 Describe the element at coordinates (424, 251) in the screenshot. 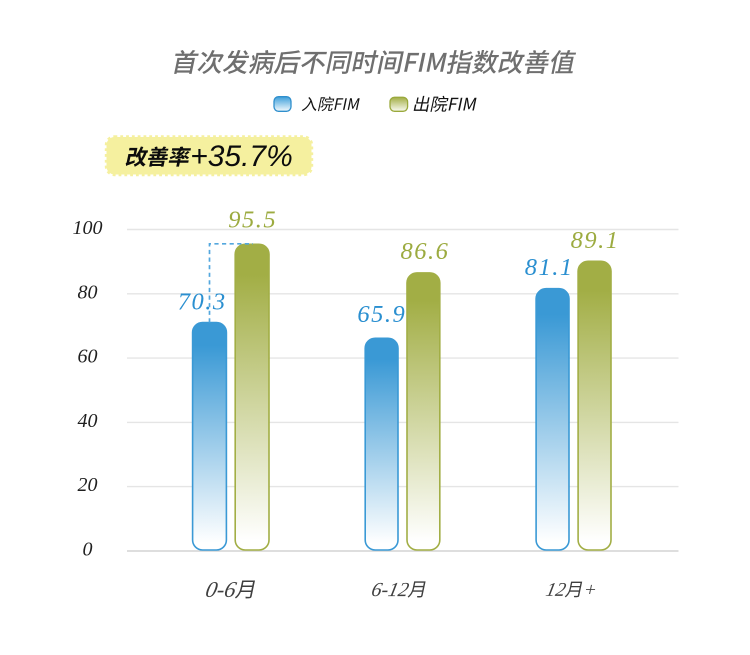

I see `svg-text: 86.6` at that location.